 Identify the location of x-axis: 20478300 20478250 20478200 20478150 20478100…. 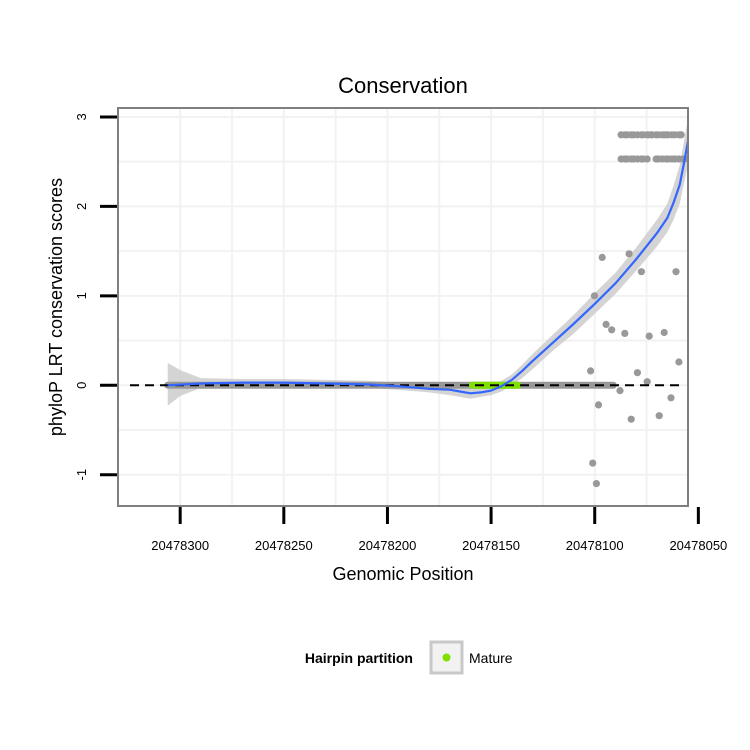
(439, 530).